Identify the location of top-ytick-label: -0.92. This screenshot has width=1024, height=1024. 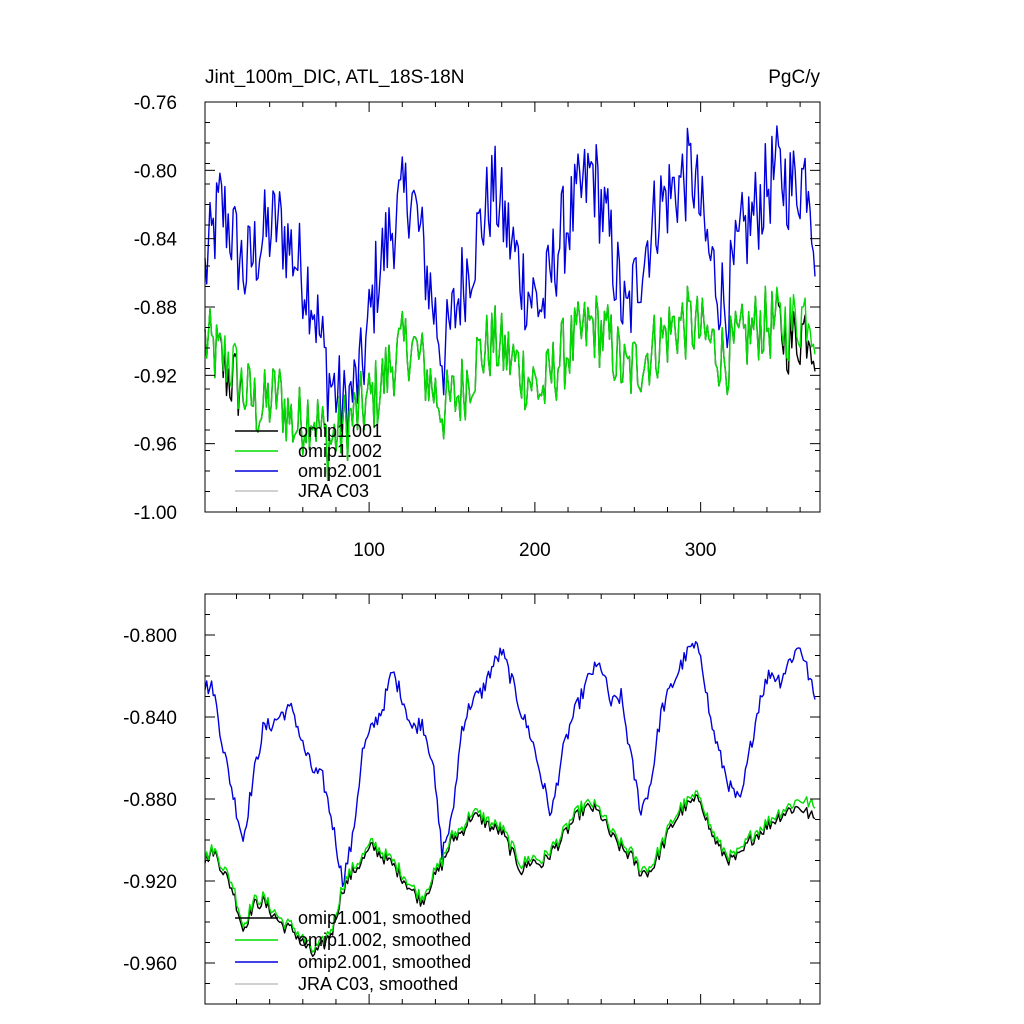
(155, 376).